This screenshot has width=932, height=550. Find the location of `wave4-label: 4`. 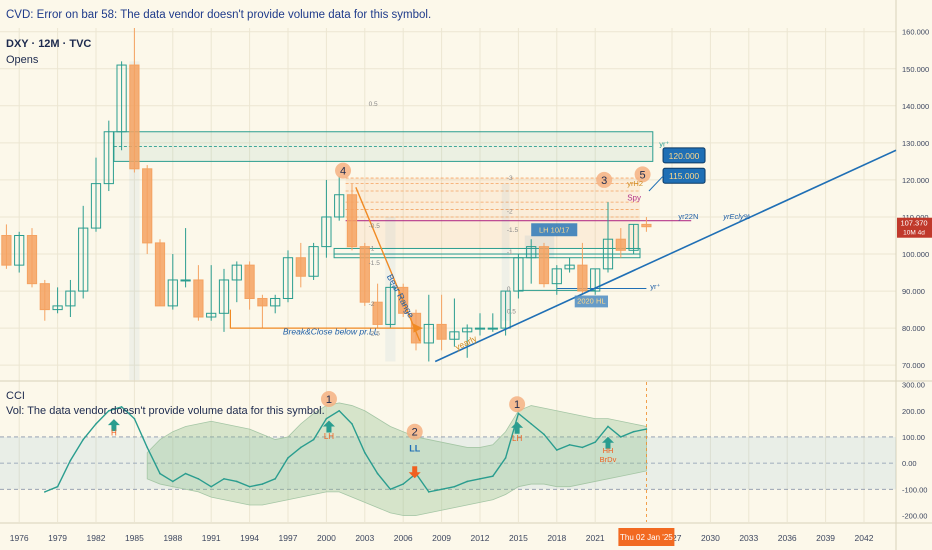

wave4-label: 4 is located at coordinates (343, 172).